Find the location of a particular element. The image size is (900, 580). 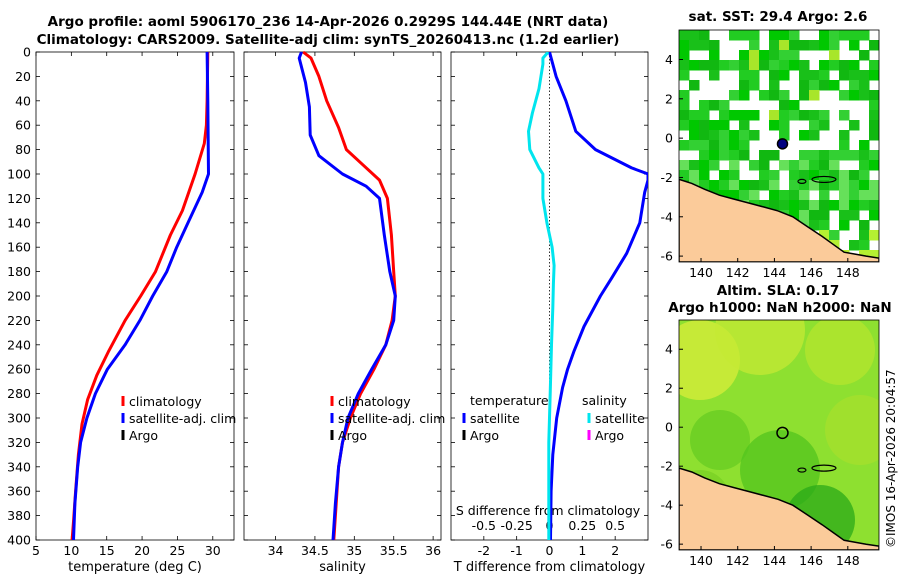

map-y-tick-label: 0 is located at coordinates (669, 138).